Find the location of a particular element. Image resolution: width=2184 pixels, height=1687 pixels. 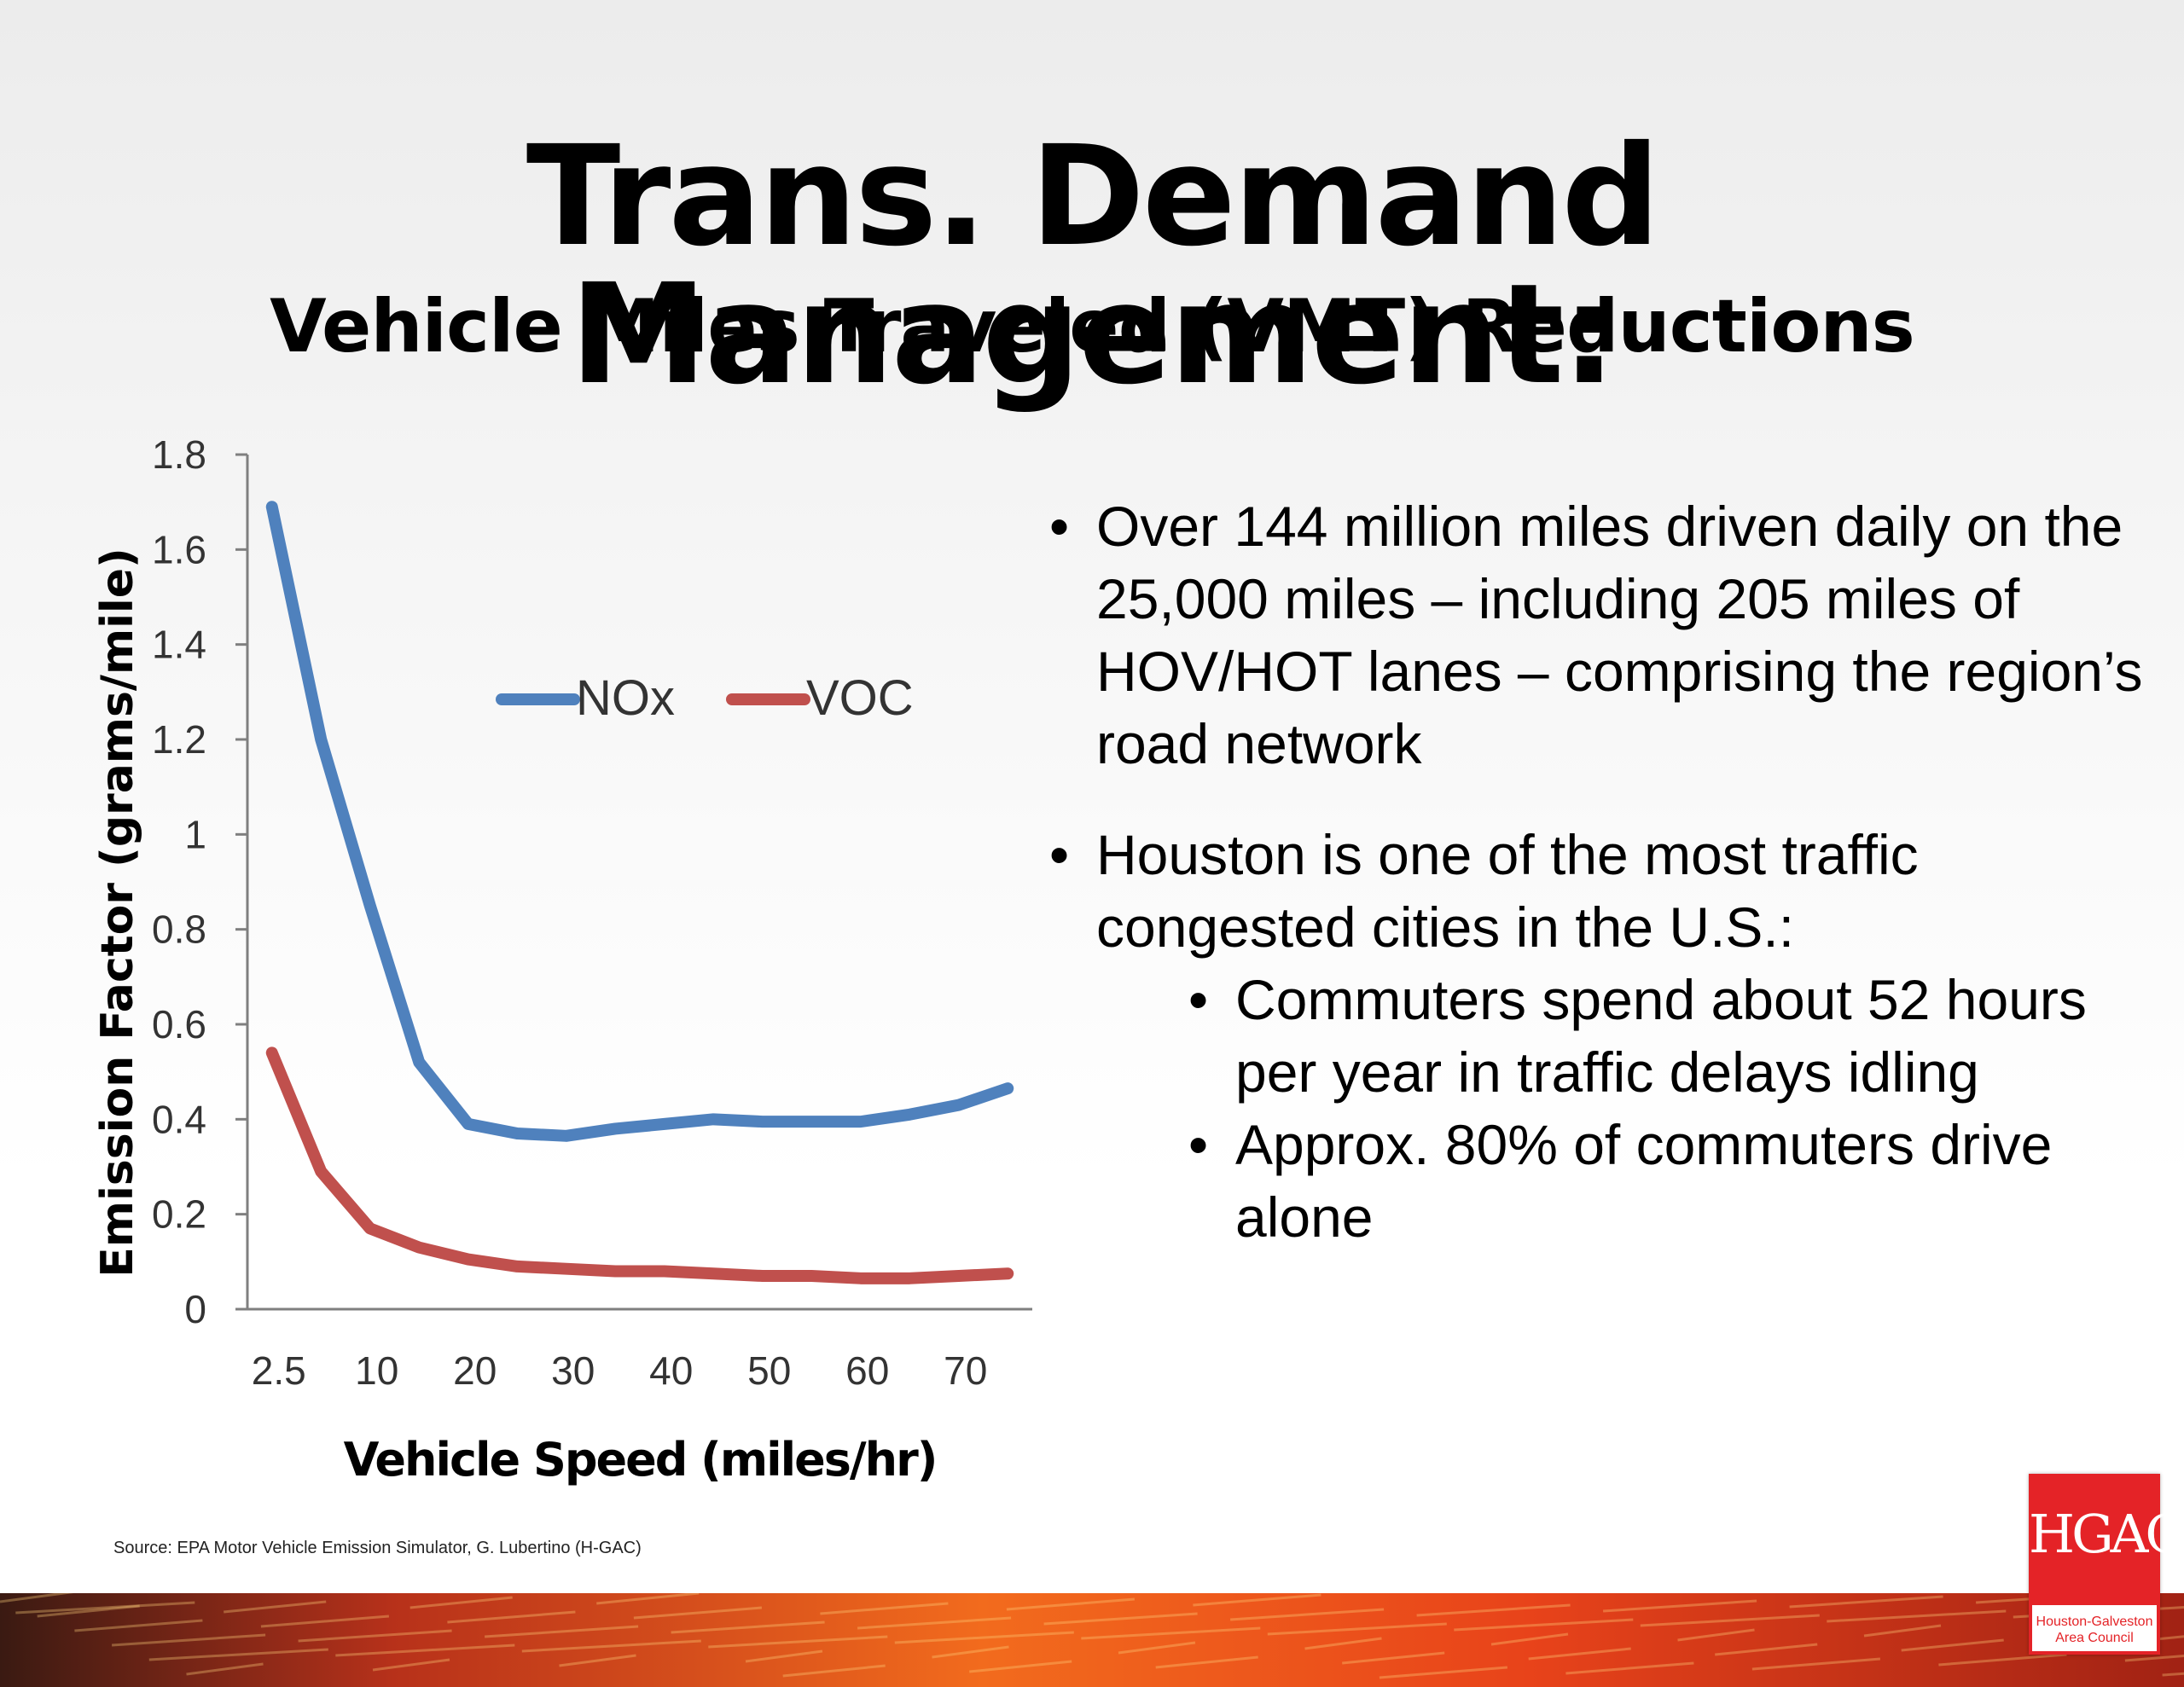

chart-legend: NOx VOC is located at coordinates (705, 698).